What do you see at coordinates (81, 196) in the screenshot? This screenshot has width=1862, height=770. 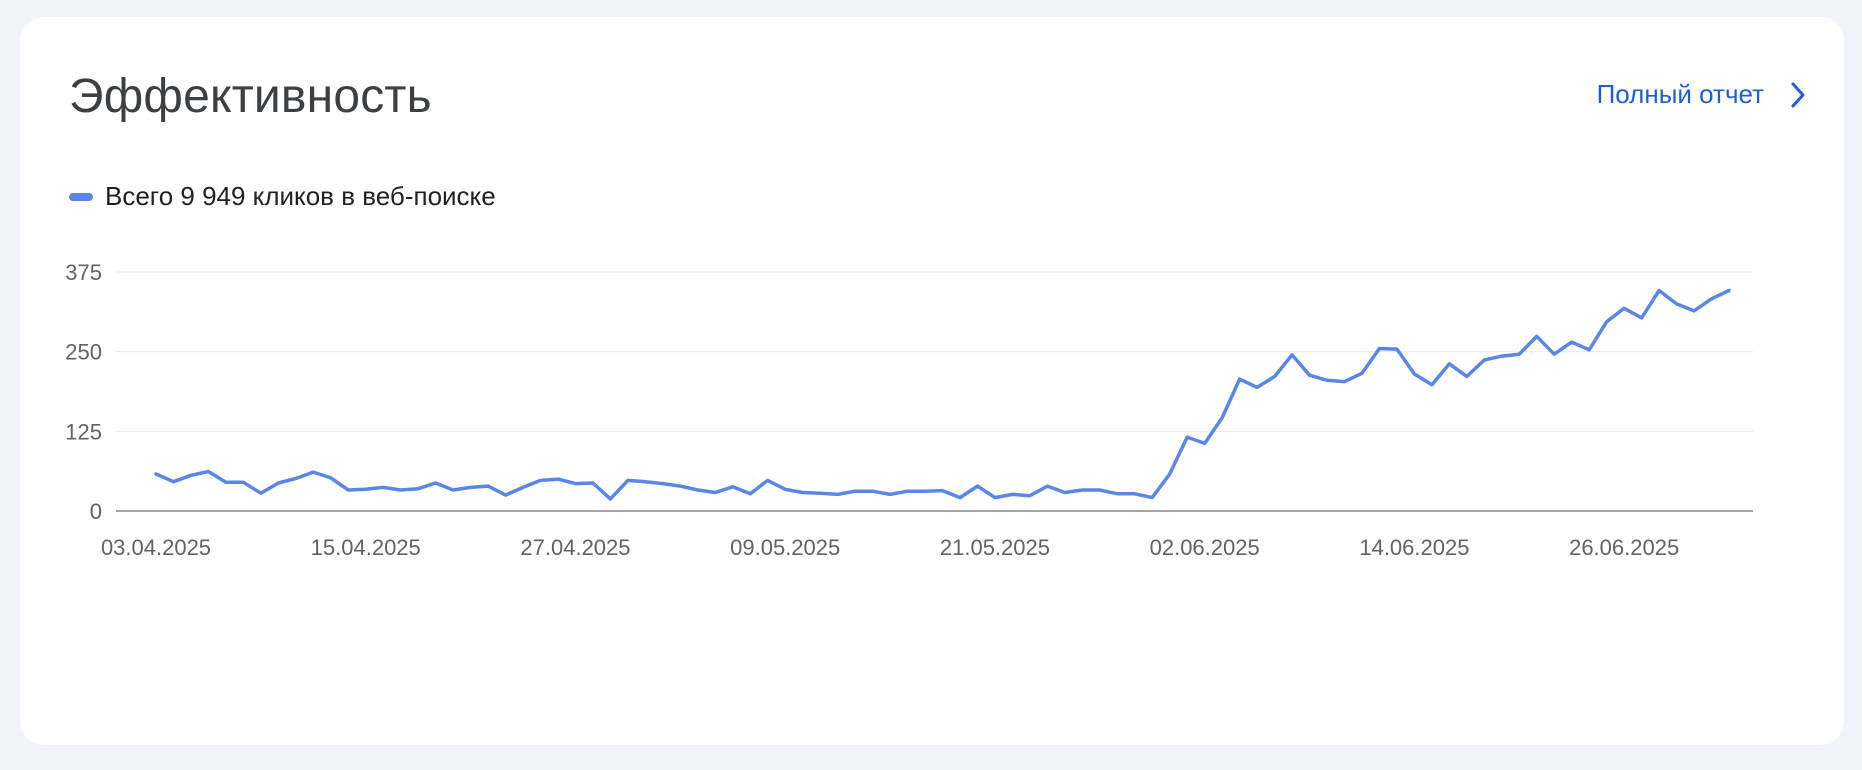 I see `legend-swatch` at bounding box center [81, 196].